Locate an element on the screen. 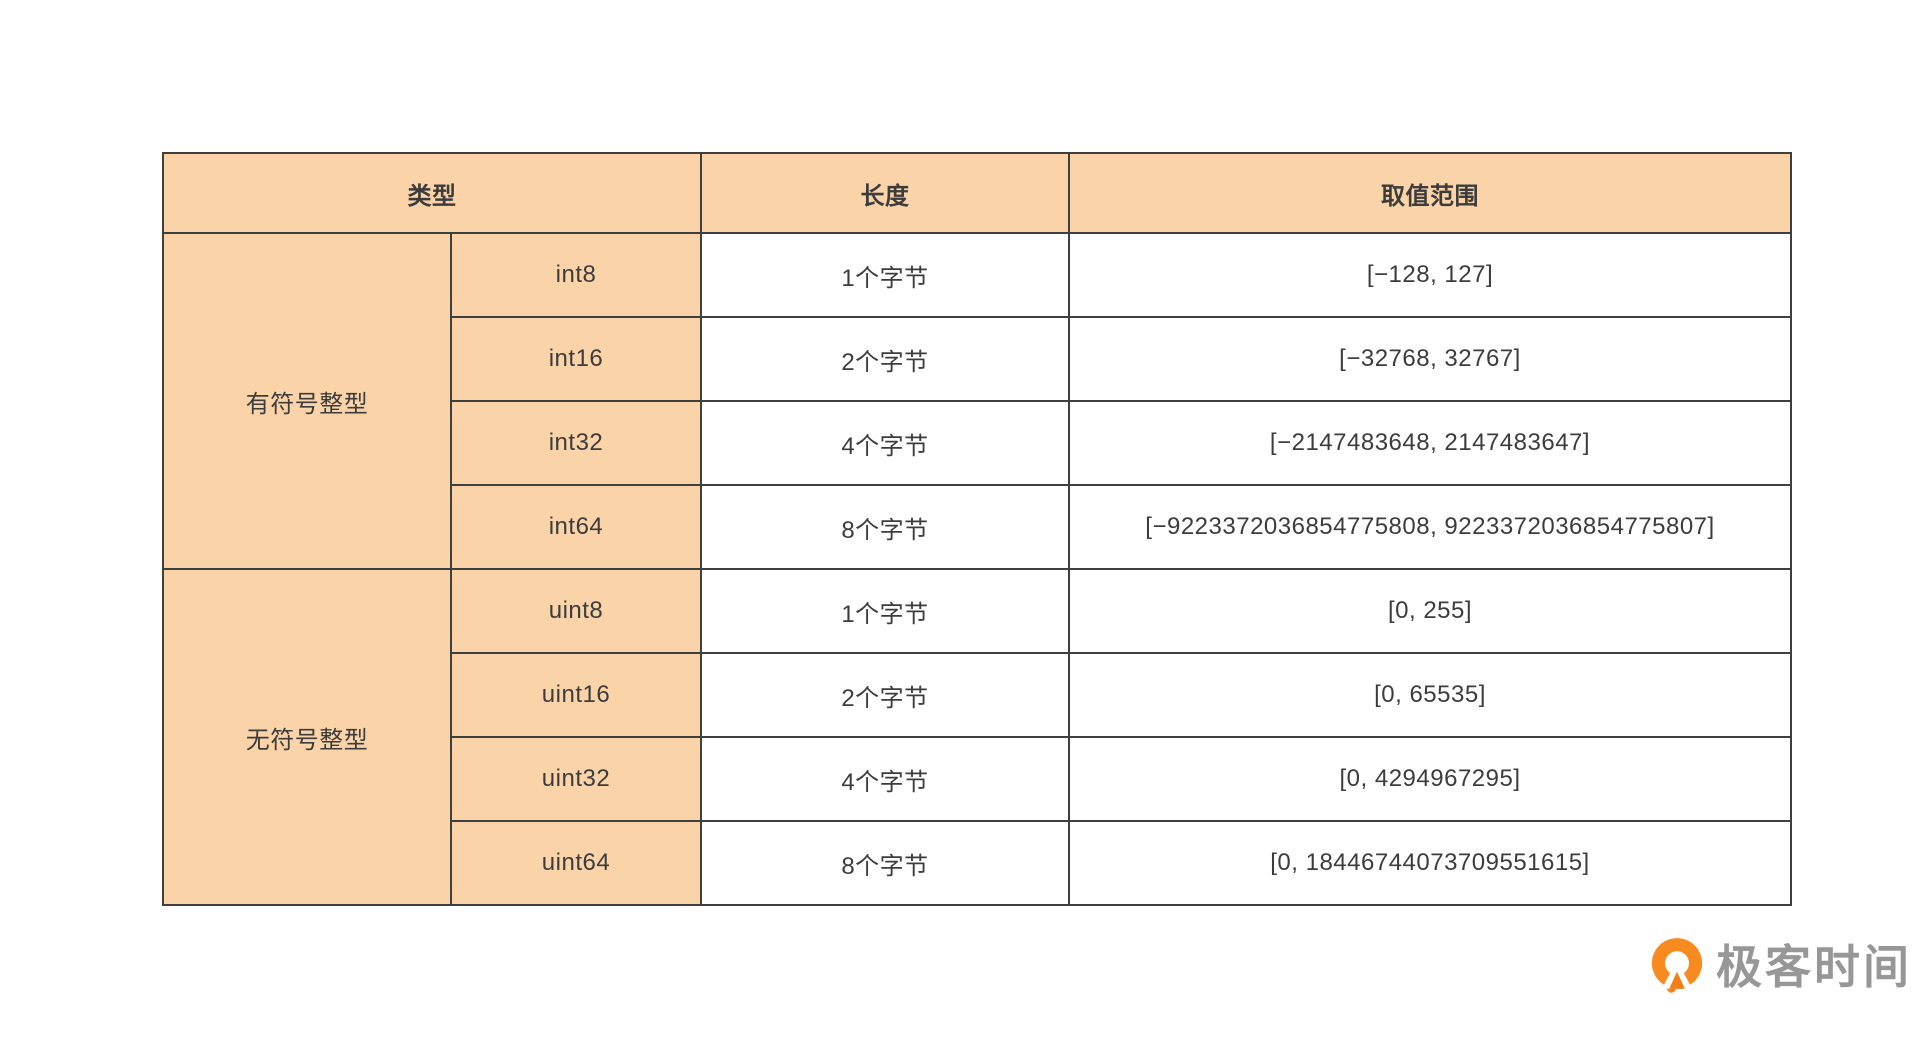 This screenshot has width=1920, height=1047. cell-range: [−128, 127] is located at coordinates (1430, 275).